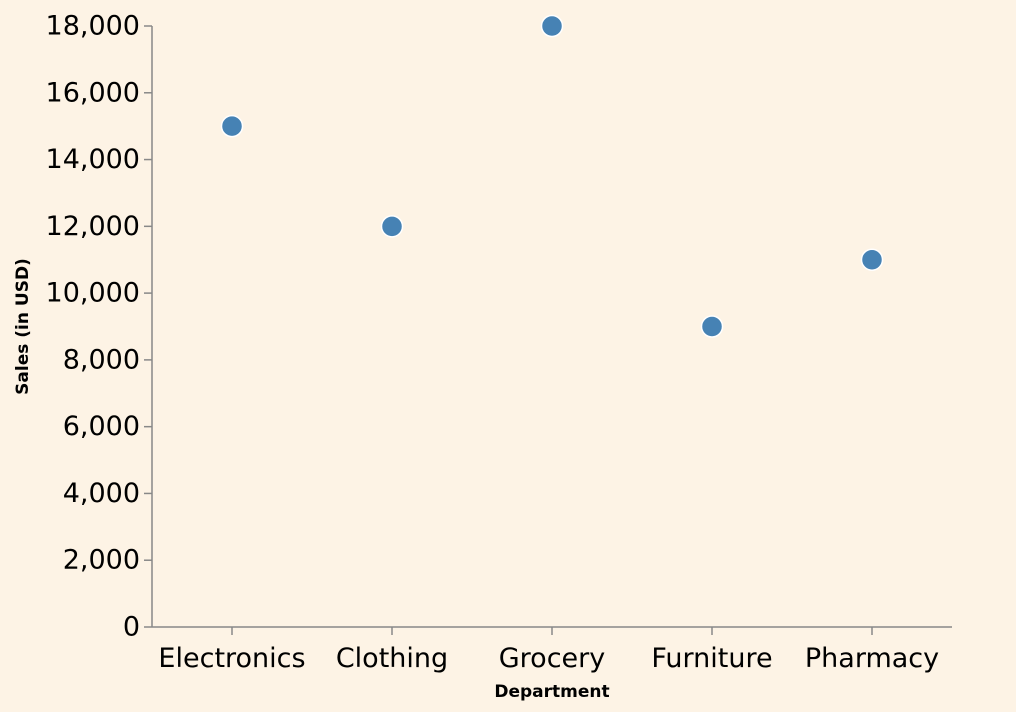 Image resolution: width=1016 pixels, height=712 pixels. Describe the element at coordinates (231, 658) in the screenshot. I see `x-tick-label: Electronics` at that location.